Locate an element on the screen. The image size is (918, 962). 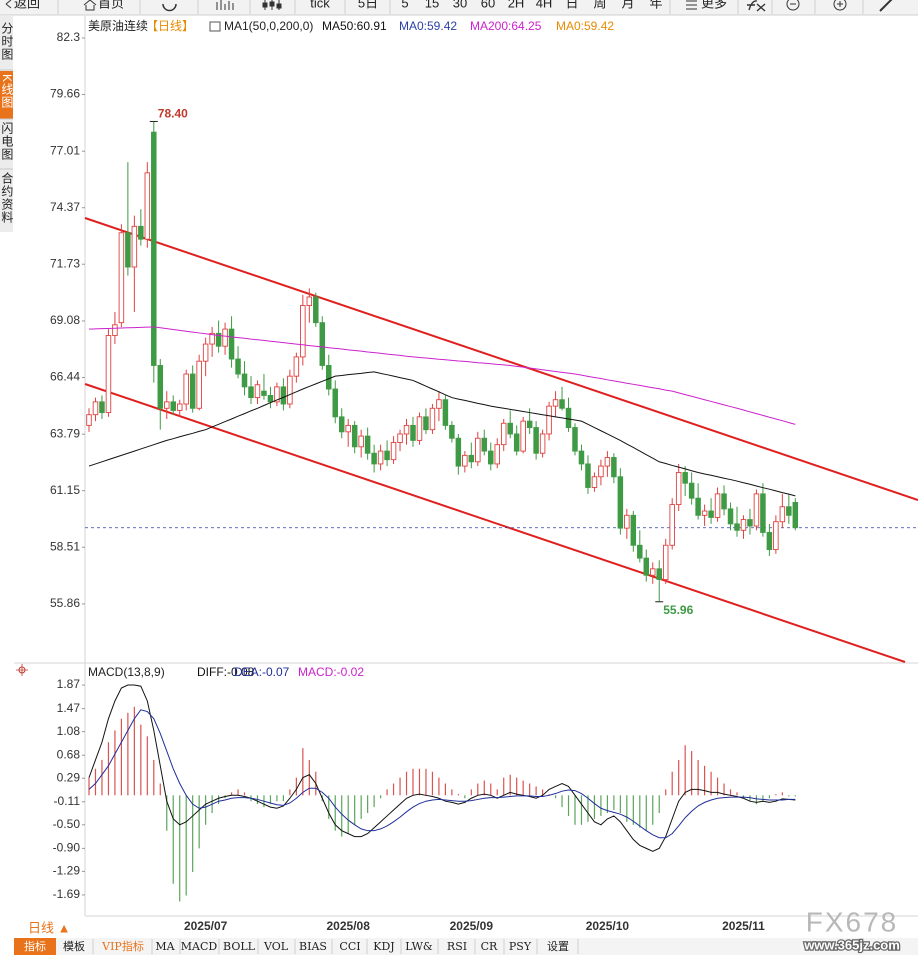
y-tick-label: 69.08 is located at coordinates (65, 320).